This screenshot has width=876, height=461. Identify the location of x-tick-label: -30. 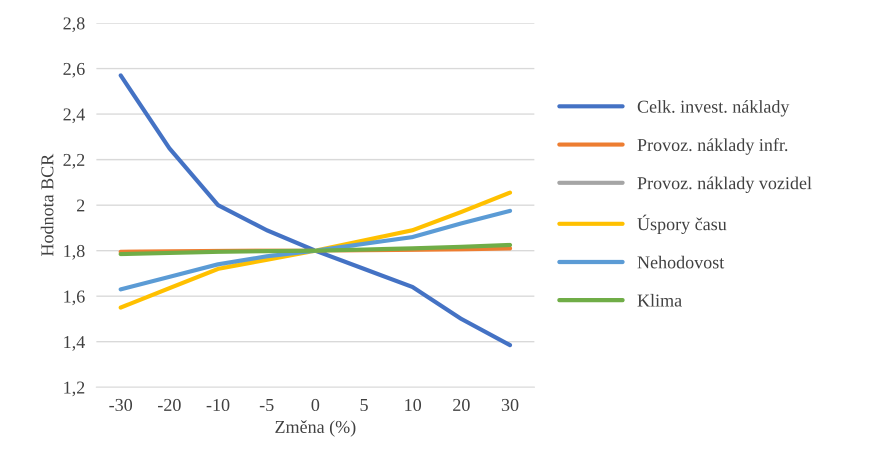
(120, 405).